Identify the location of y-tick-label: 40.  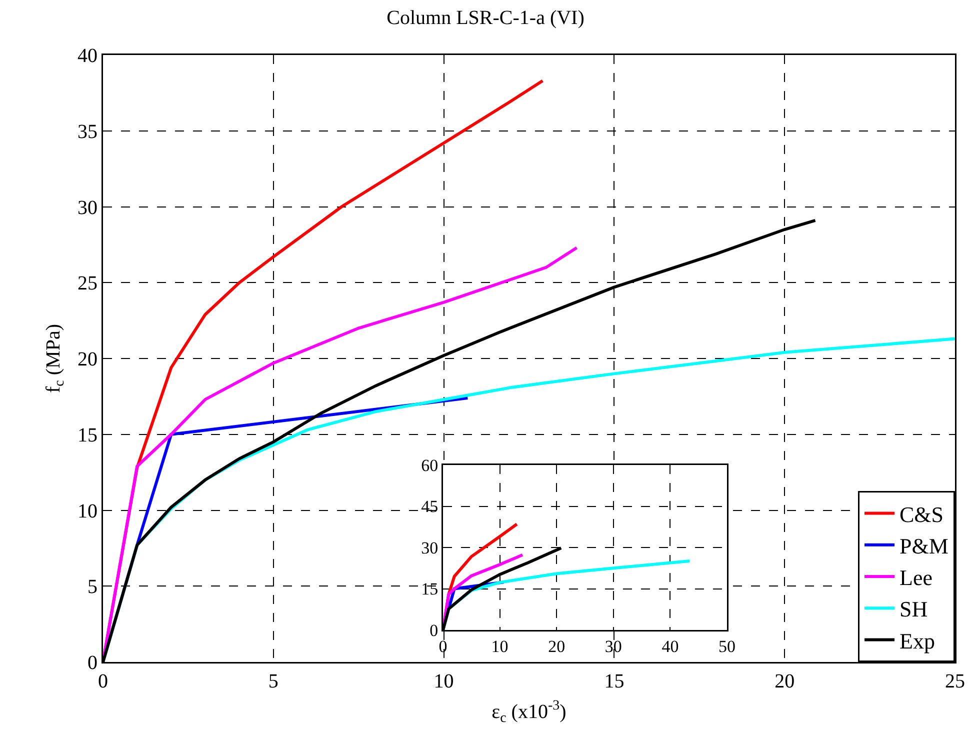
(88, 56).